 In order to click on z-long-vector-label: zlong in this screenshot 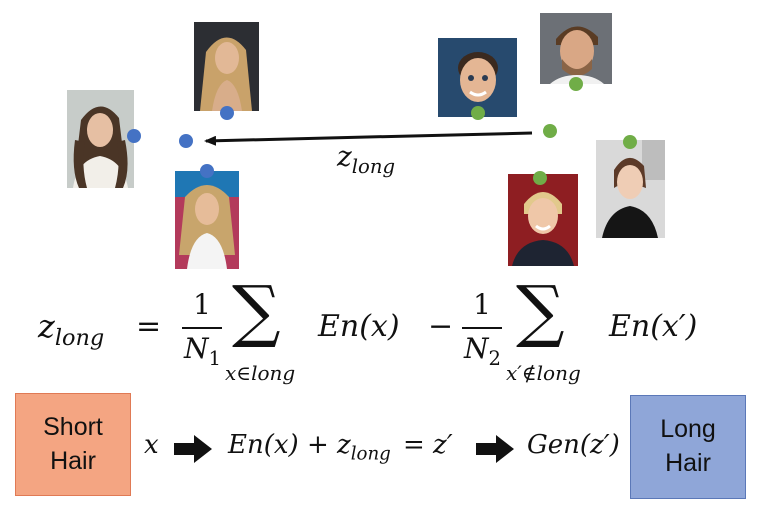, I will do `click(366, 159)`.